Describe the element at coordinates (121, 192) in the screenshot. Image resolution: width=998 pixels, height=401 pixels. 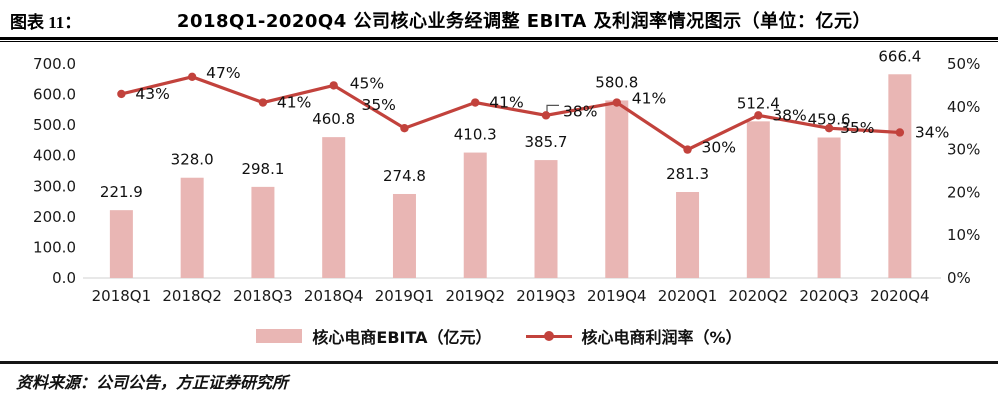
I see `bar-value-label: 221.9` at that location.